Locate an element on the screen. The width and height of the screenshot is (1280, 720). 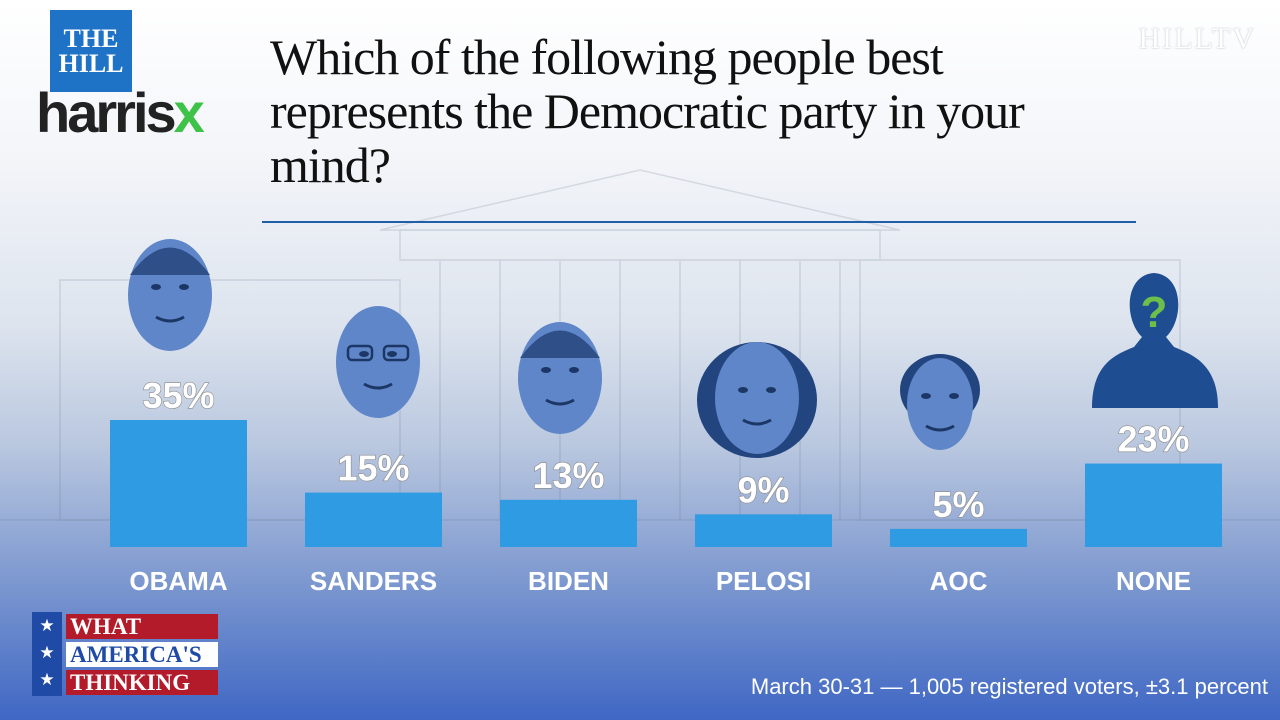
bar-aoc is located at coordinates (958, 537).